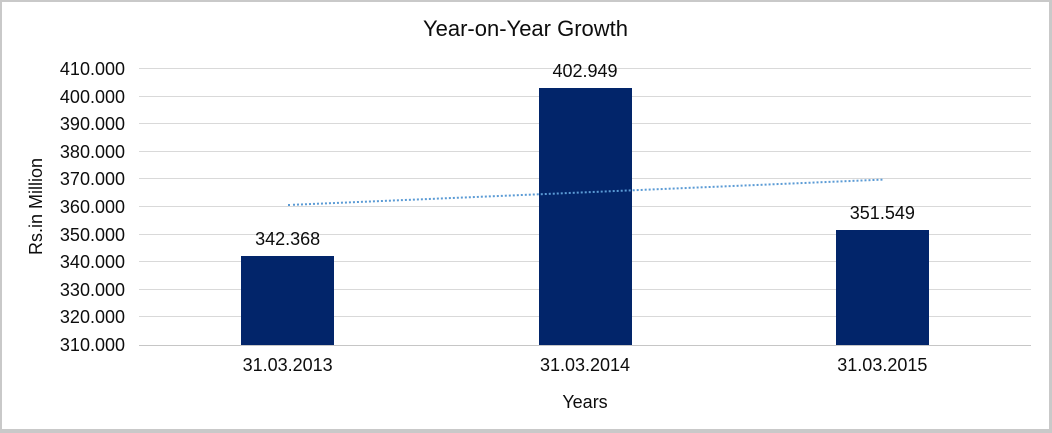  What do you see at coordinates (92, 262) in the screenshot?
I see `y-tick-label: 340.000` at bounding box center [92, 262].